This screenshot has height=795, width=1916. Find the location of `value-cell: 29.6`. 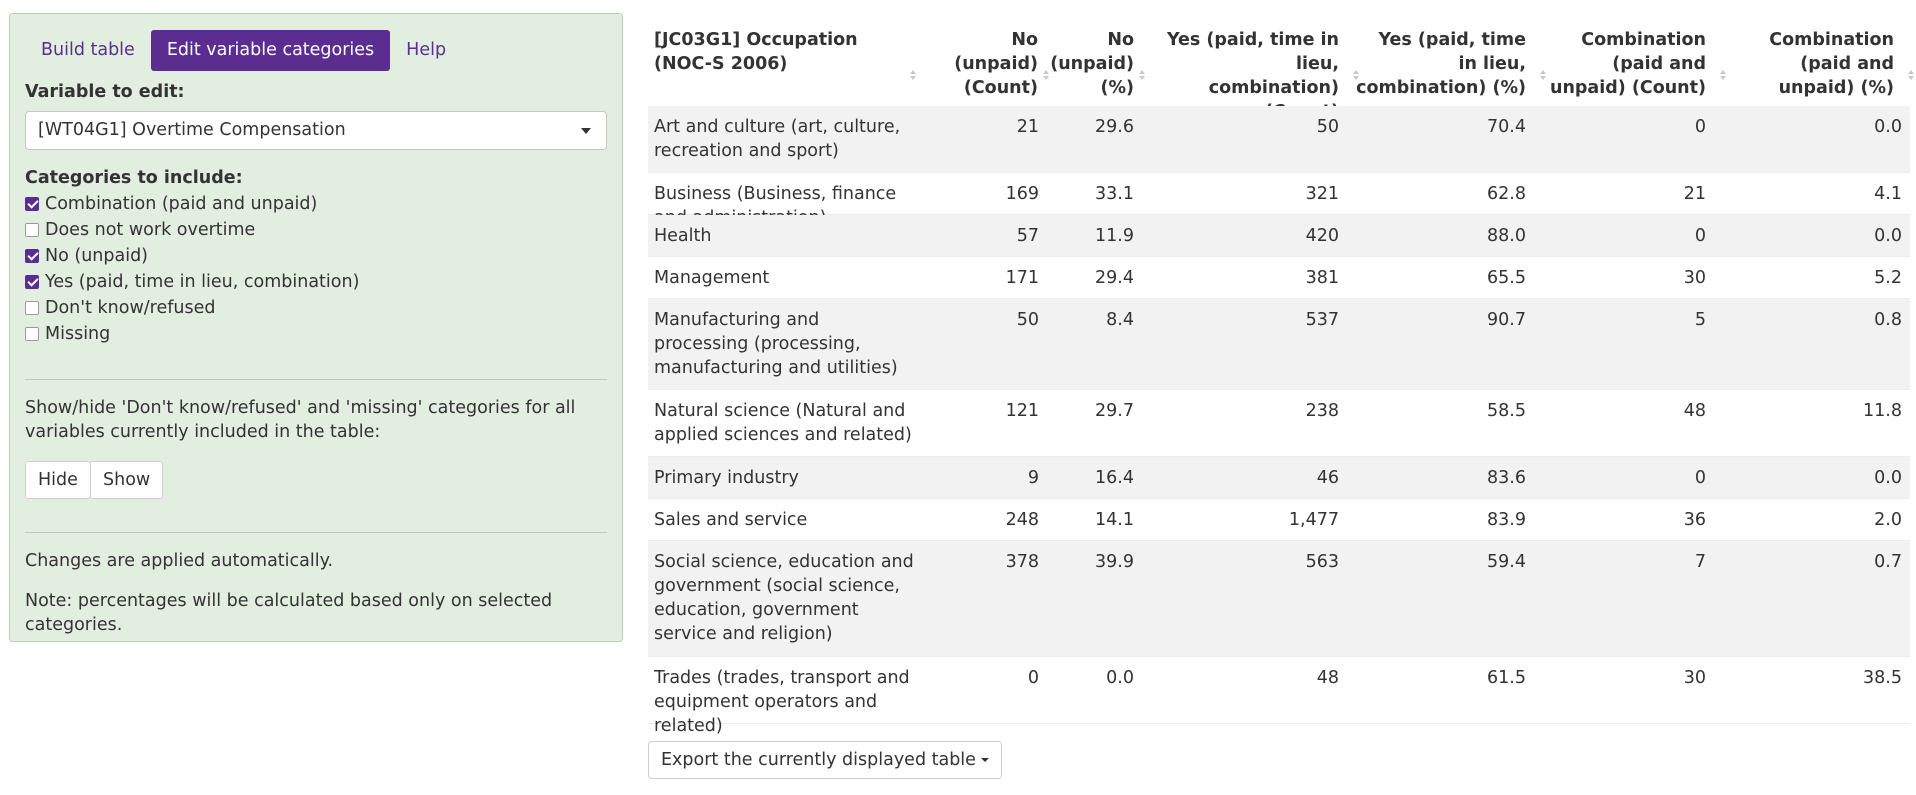

value-cell: 29.6 is located at coordinates (1114, 127).